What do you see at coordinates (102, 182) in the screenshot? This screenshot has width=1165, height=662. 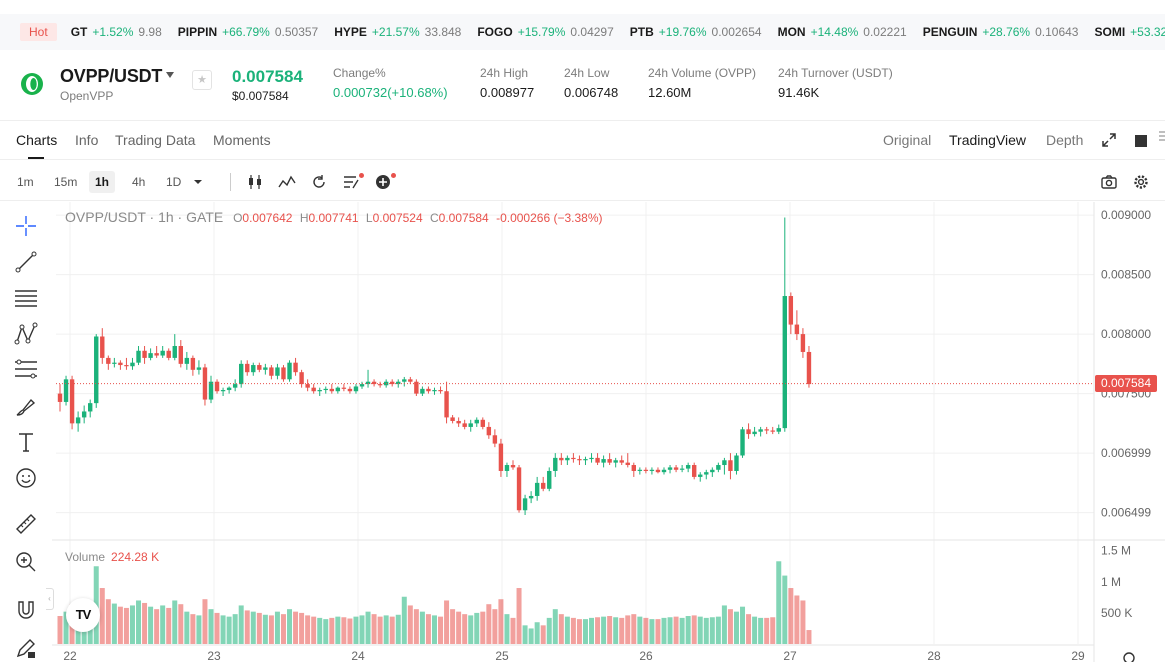 I see `timeframe-1h: 1h` at bounding box center [102, 182].